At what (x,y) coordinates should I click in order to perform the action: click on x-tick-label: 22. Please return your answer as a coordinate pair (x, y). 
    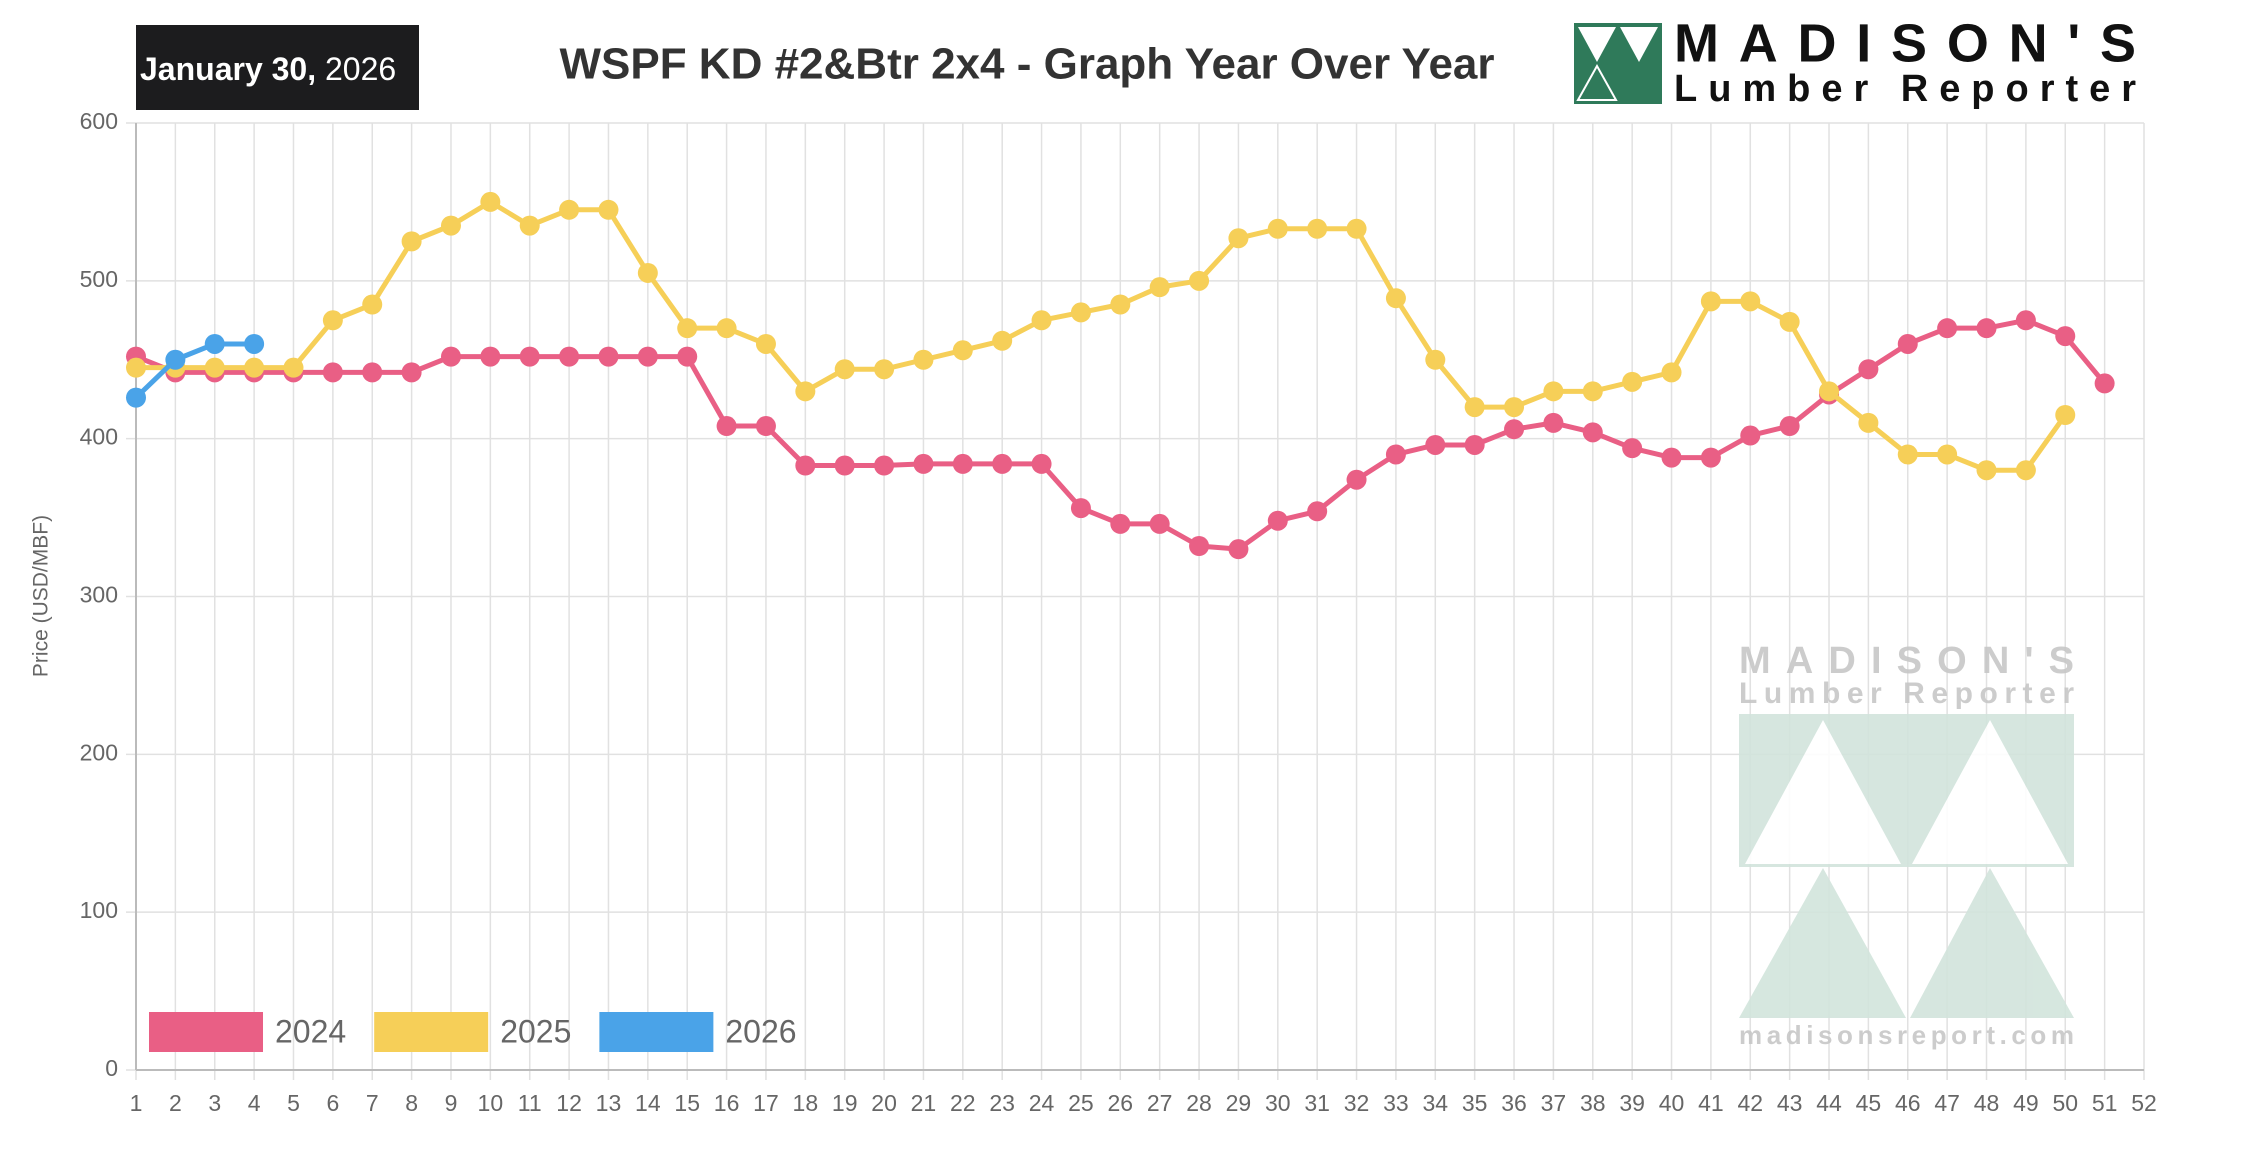
    Looking at the image, I should click on (963, 1103).